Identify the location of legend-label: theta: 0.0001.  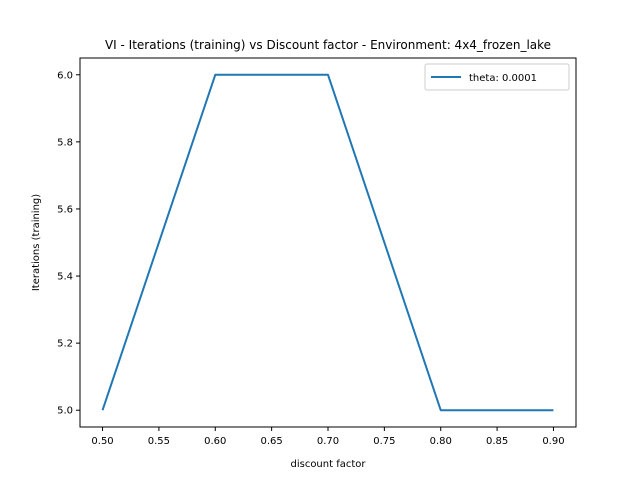
(503, 78).